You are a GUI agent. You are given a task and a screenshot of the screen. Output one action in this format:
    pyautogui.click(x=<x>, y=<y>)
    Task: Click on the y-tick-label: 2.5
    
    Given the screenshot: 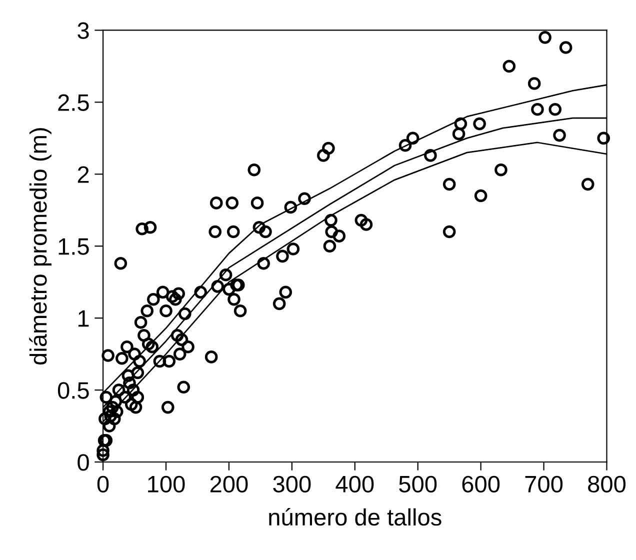 What is the action you would take?
    pyautogui.click(x=73, y=102)
    